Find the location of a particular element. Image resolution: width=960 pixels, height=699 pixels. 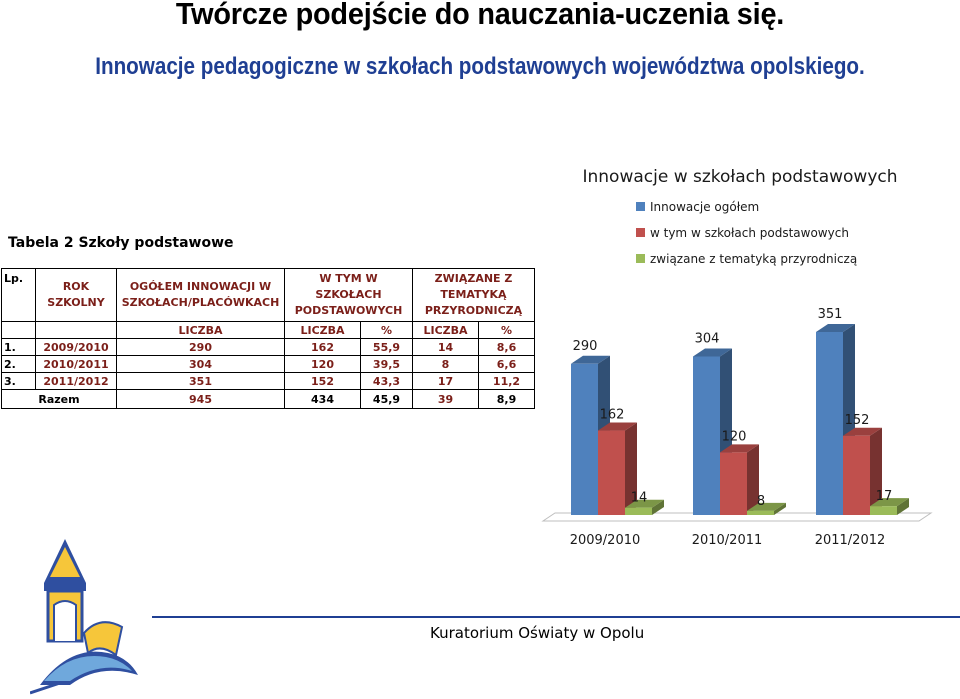

table-row: 3. 2011/2012 351 152 43,3 17 11,2 is located at coordinates (268, 381).